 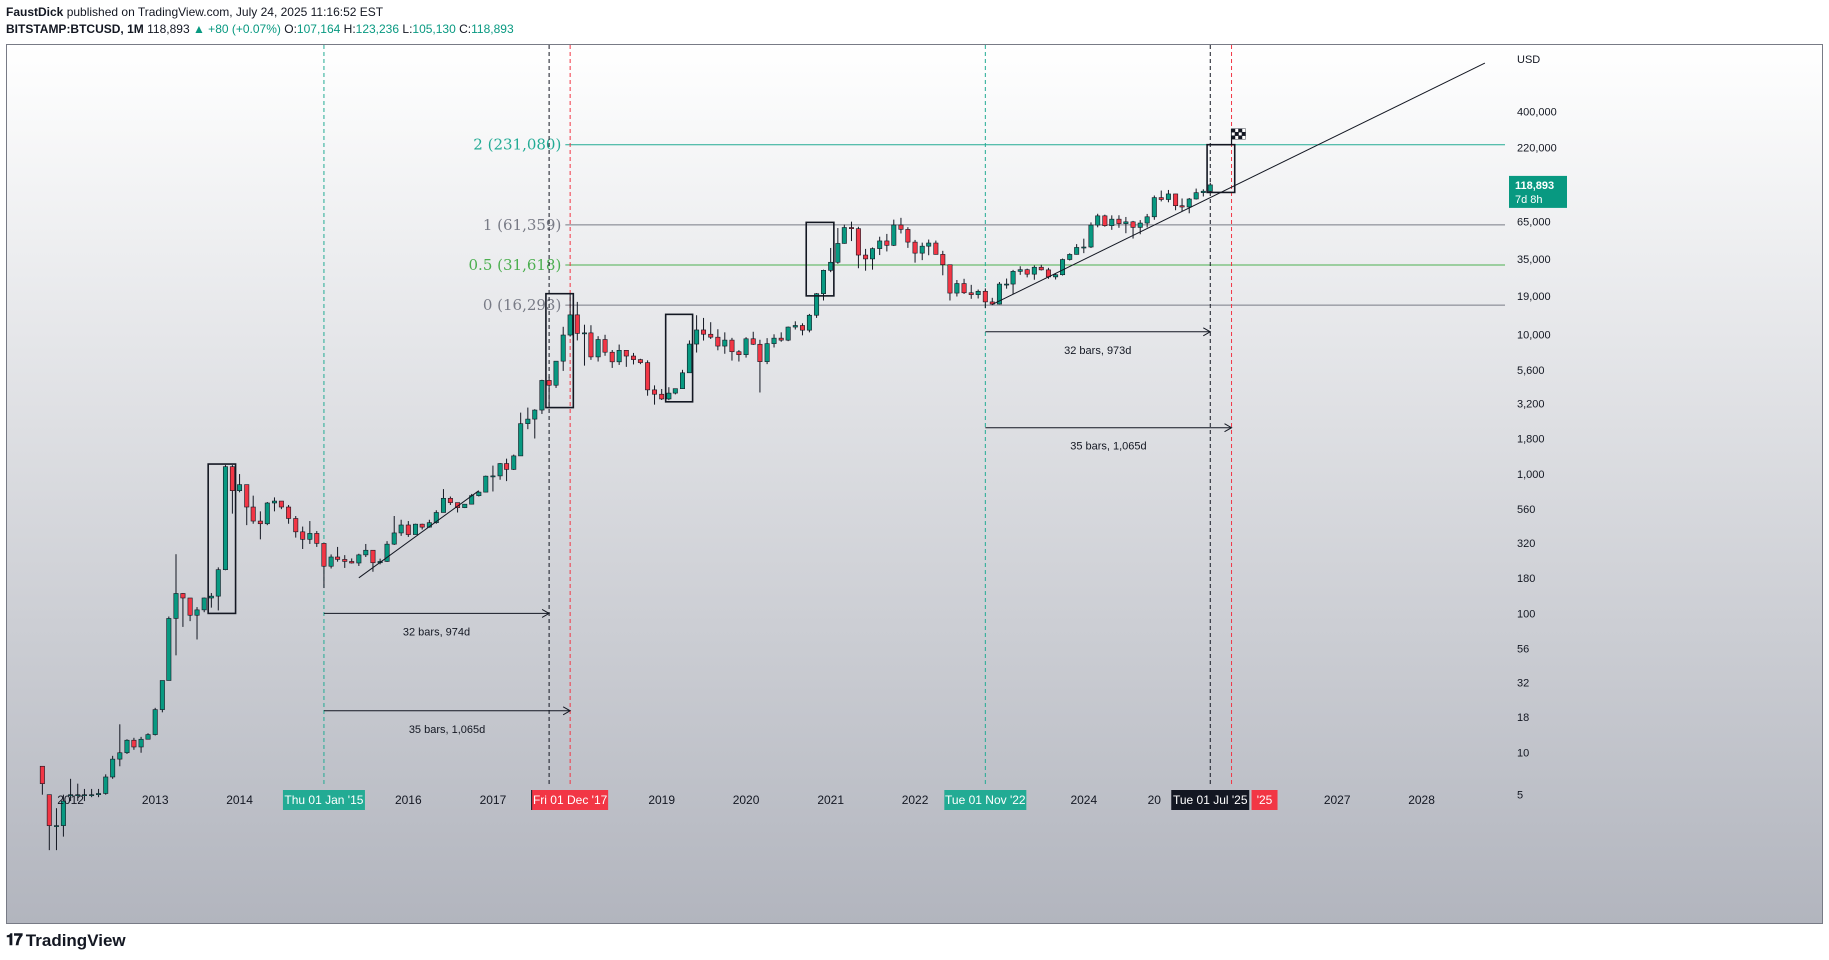 I want to click on x-tick-label: 2013, so click(x=155, y=800).